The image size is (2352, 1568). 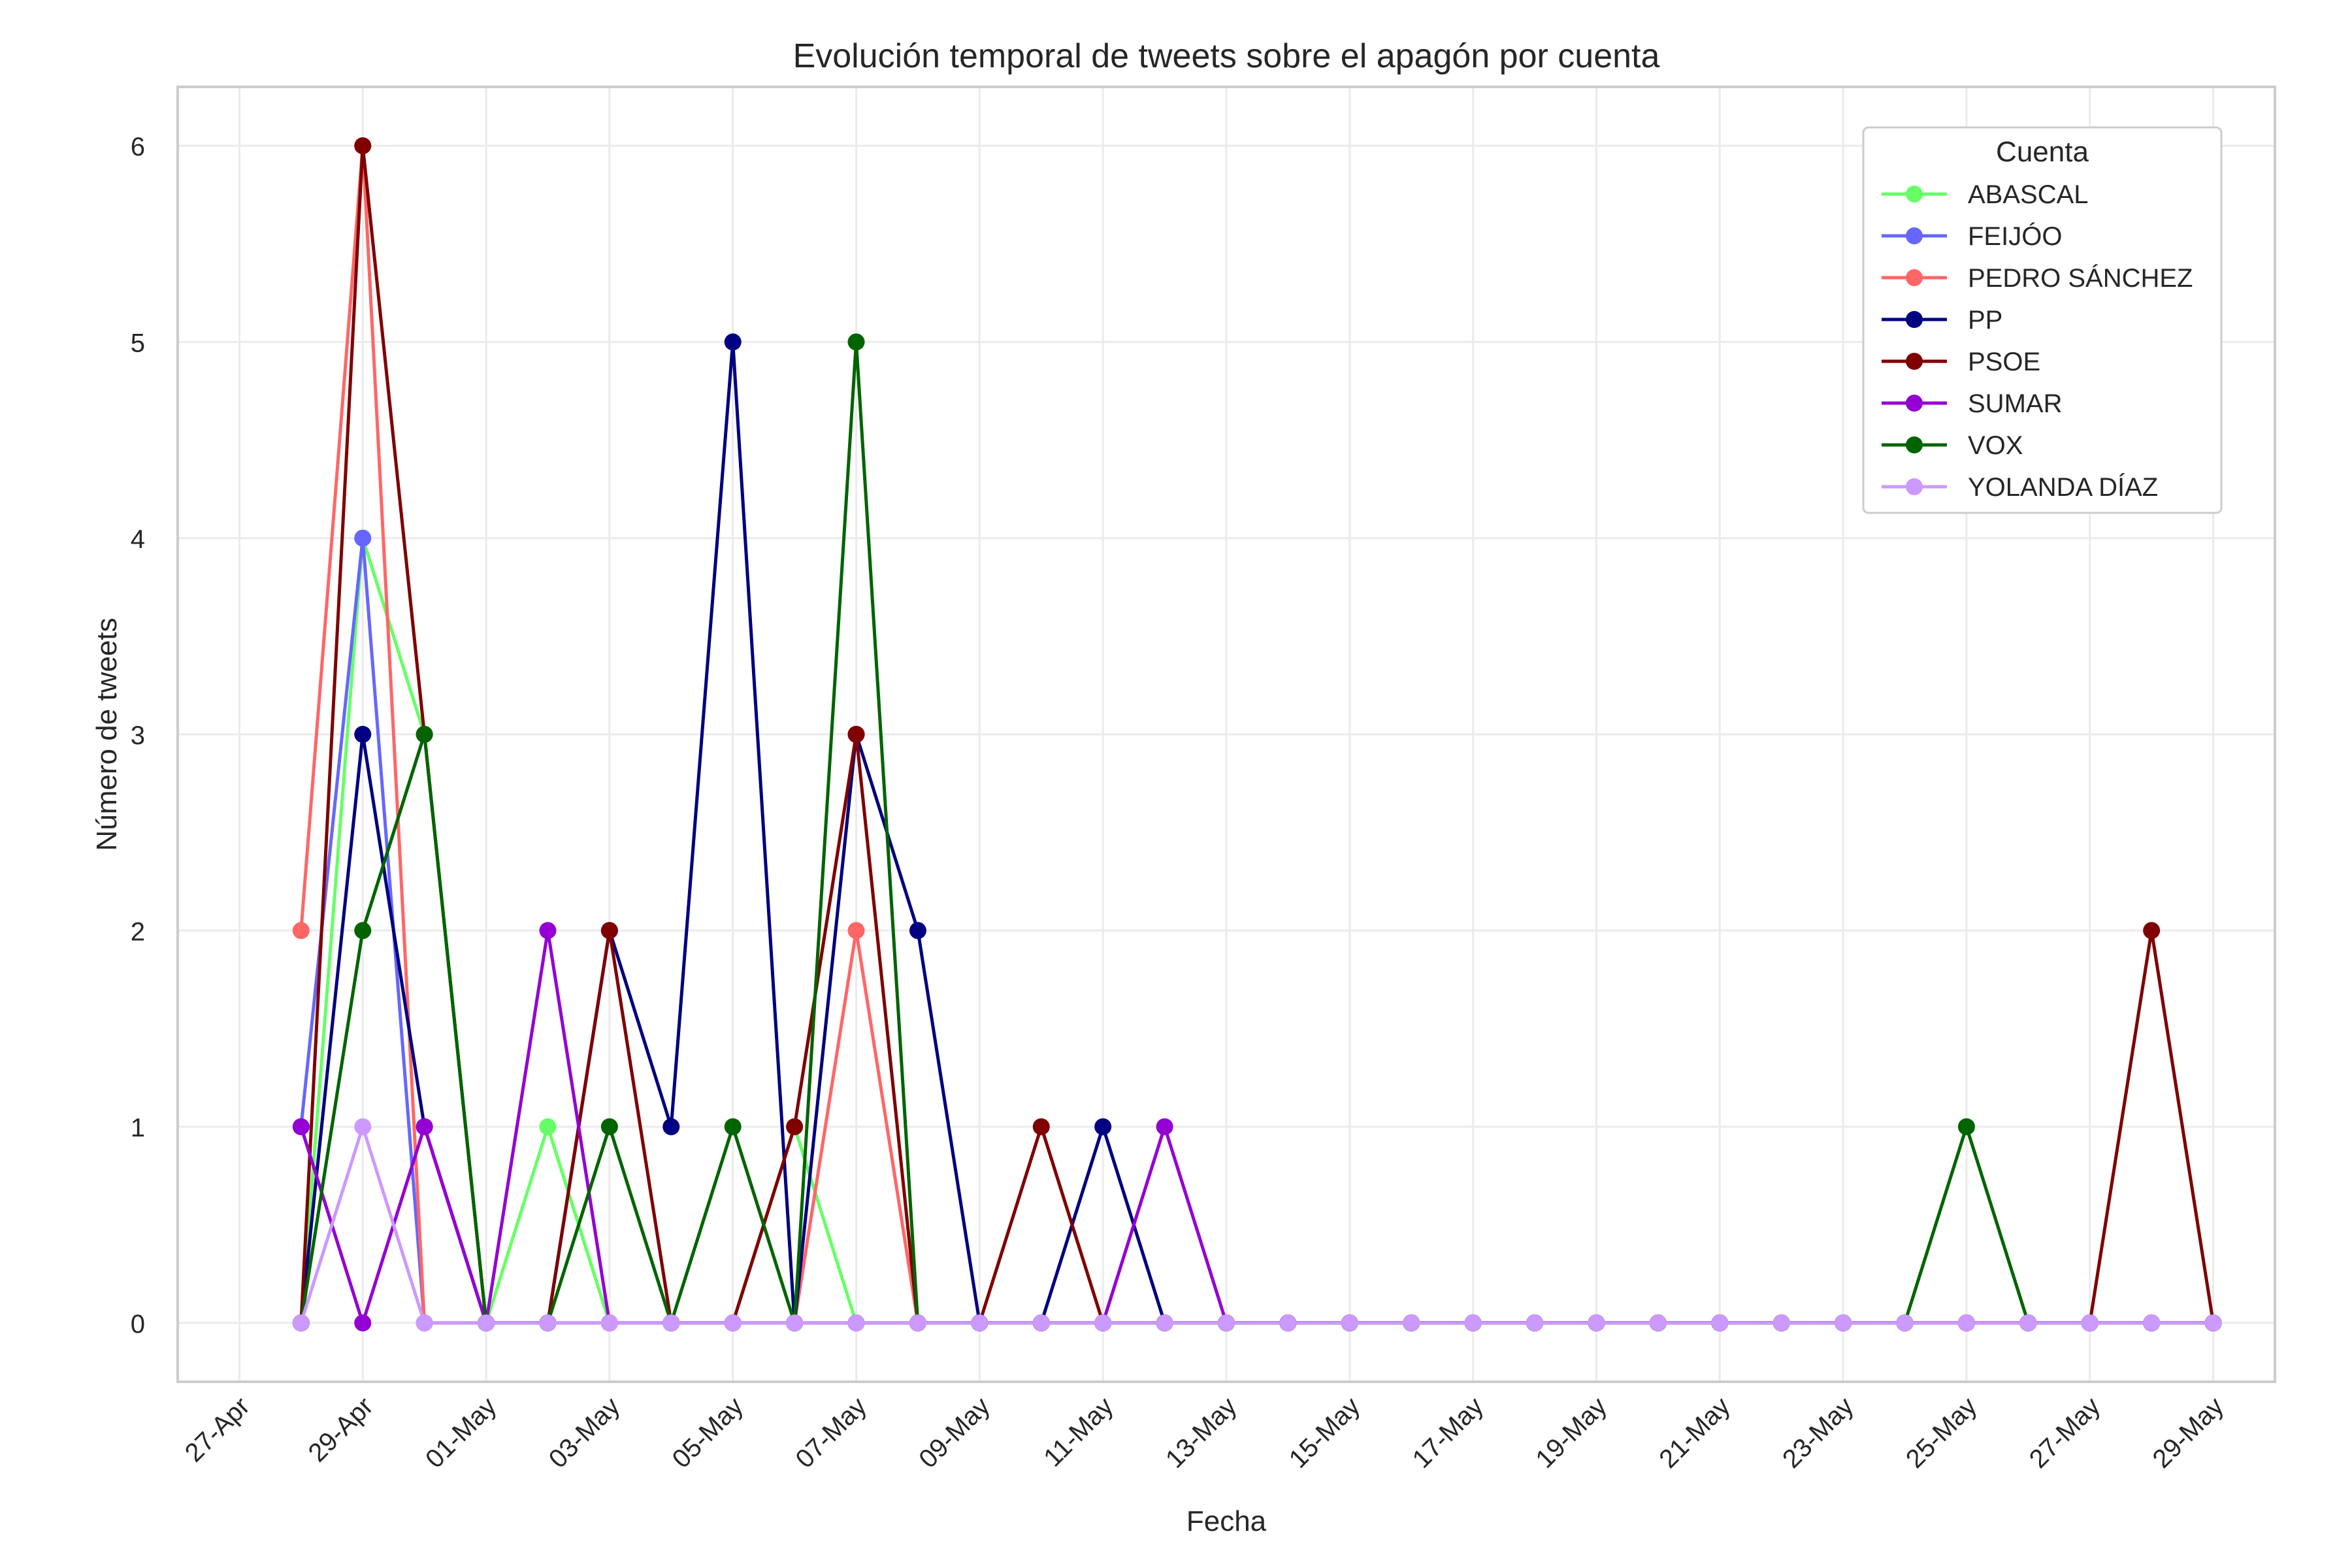 I want to click on legend-item: ABASCAL, so click(x=1985, y=194).